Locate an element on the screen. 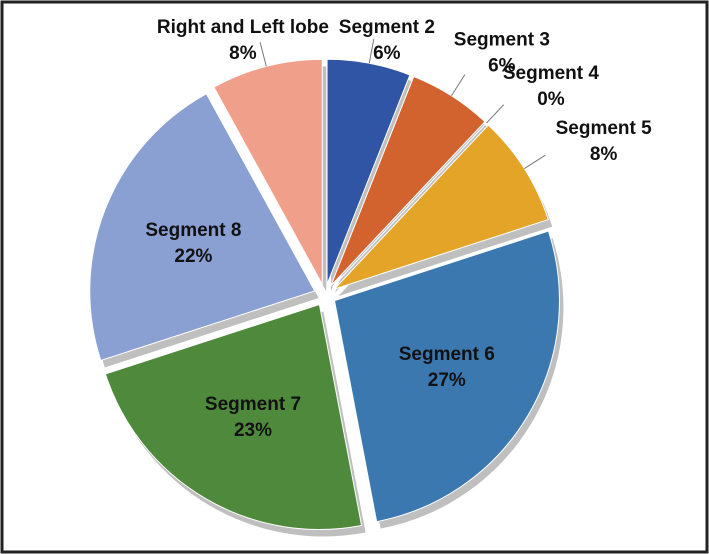 The image size is (709, 554). data-label: Segment 2 6% is located at coordinates (387, 40).